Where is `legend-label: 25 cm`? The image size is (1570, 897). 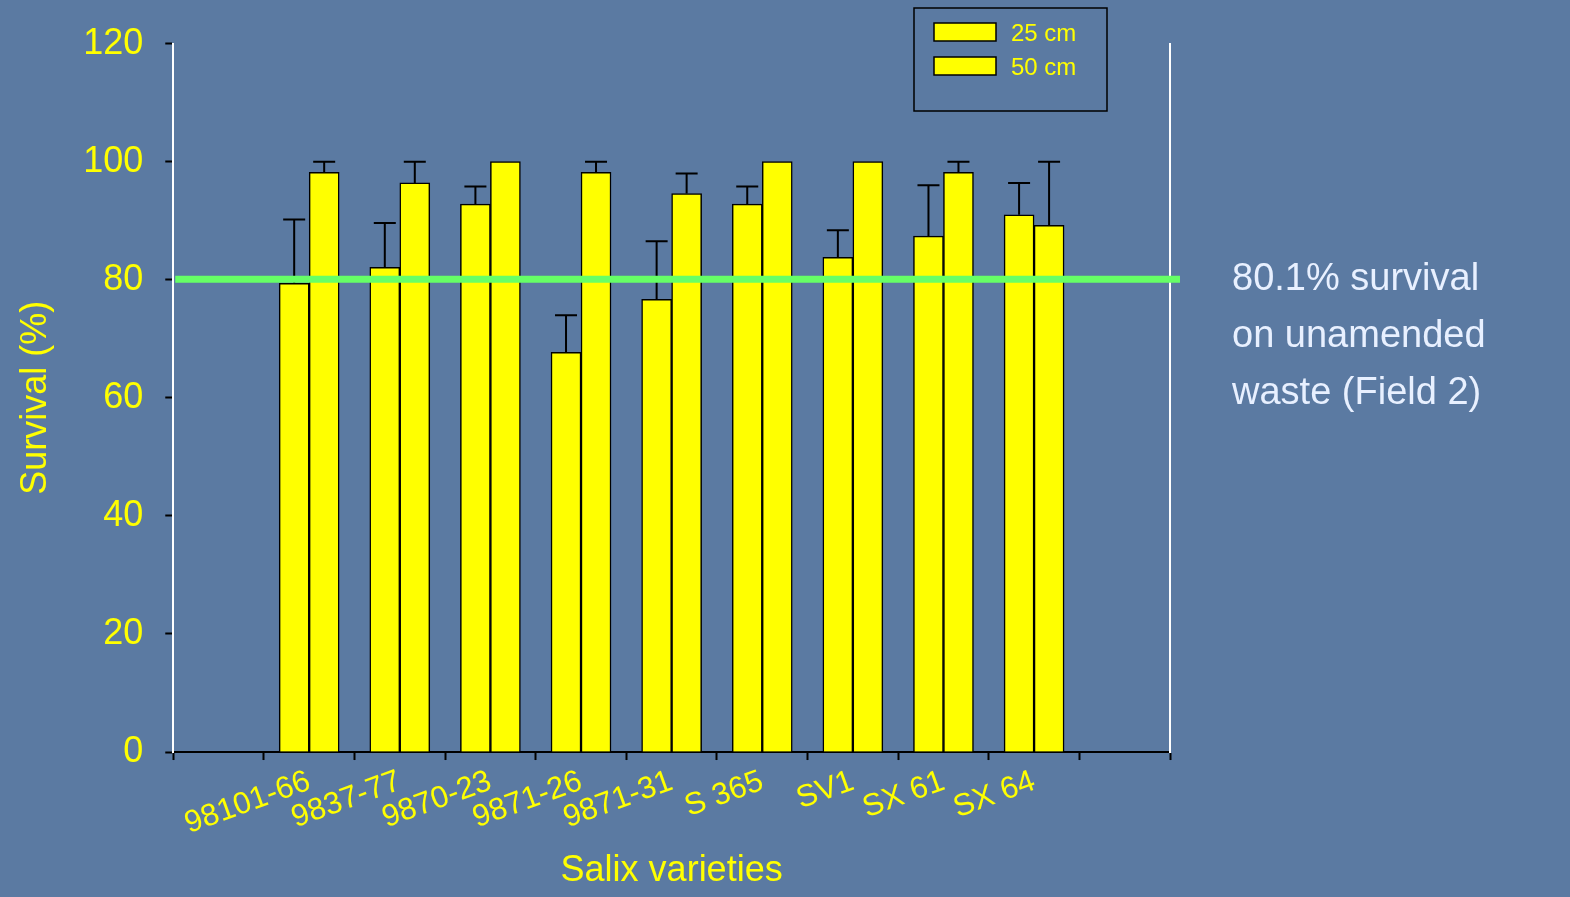
legend-label: 25 cm is located at coordinates (1044, 32).